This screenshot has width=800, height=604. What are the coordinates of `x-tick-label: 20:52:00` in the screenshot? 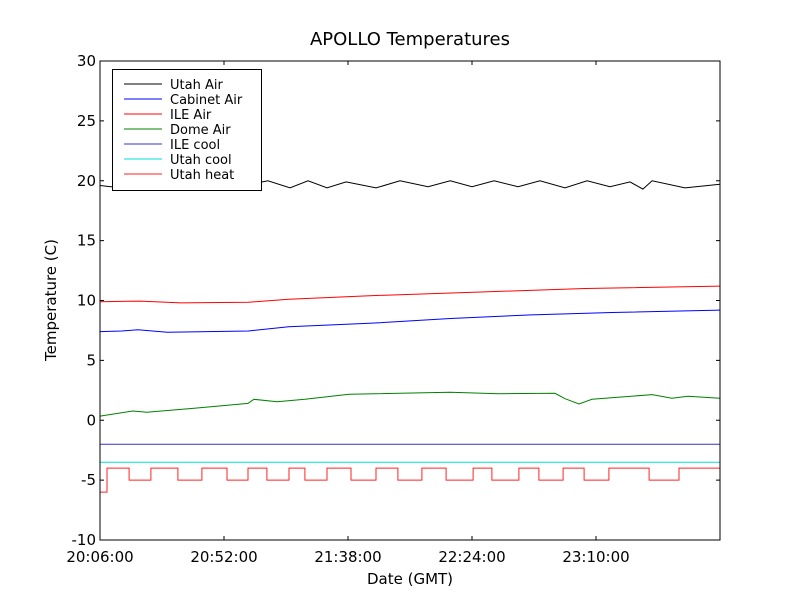 It's located at (223, 557).